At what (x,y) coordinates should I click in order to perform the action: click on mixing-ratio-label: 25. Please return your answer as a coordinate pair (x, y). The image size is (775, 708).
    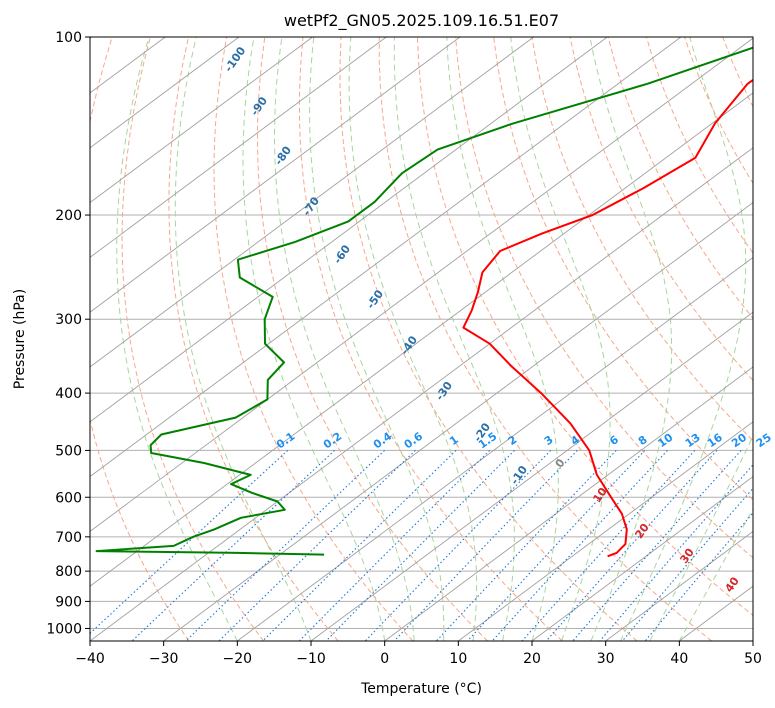
    Looking at the image, I should click on (764, 440).